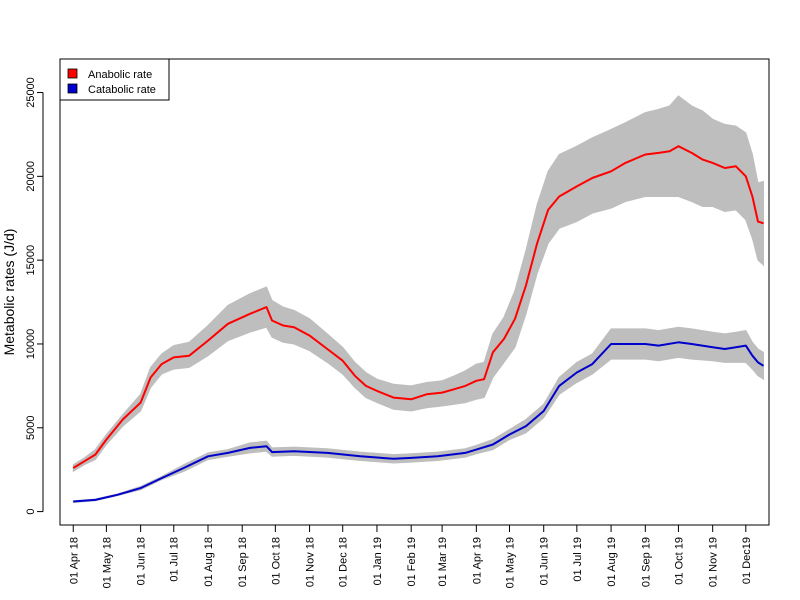 The width and height of the screenshot is (800, 600). Describe the element at coordinates (120, 75) in the screenshot. I see `legend-label: Anabolic rate` at that location.